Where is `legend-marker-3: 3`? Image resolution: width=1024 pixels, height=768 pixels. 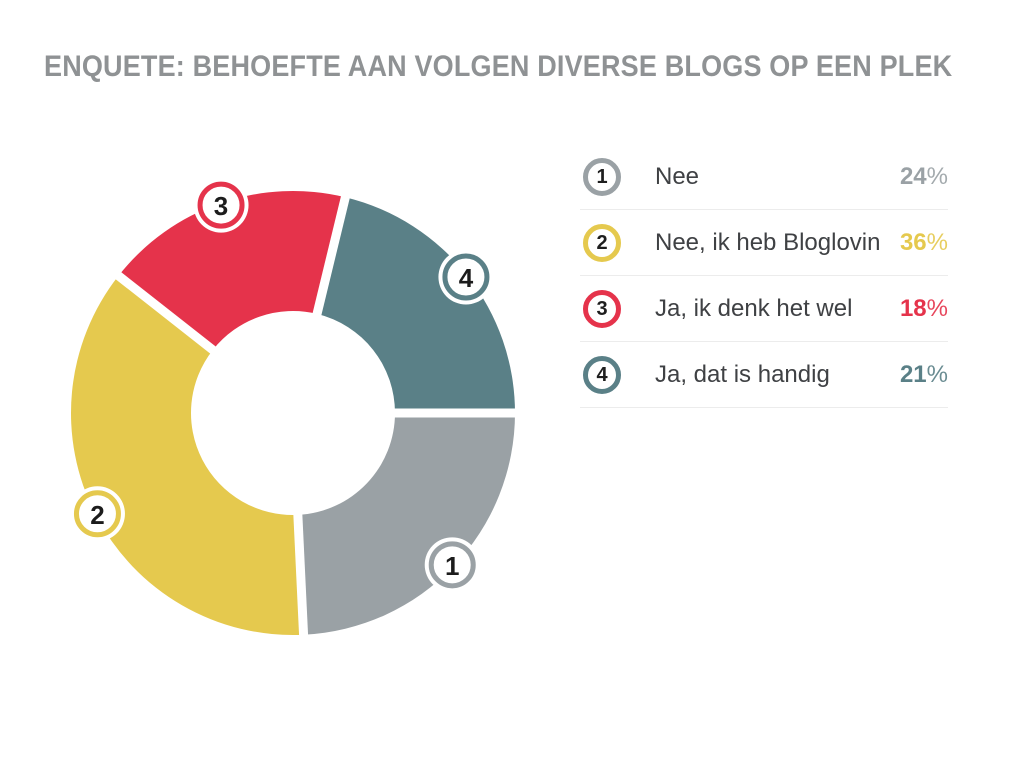 legend-marker-3: 3 is located at coordinates (602, 308).